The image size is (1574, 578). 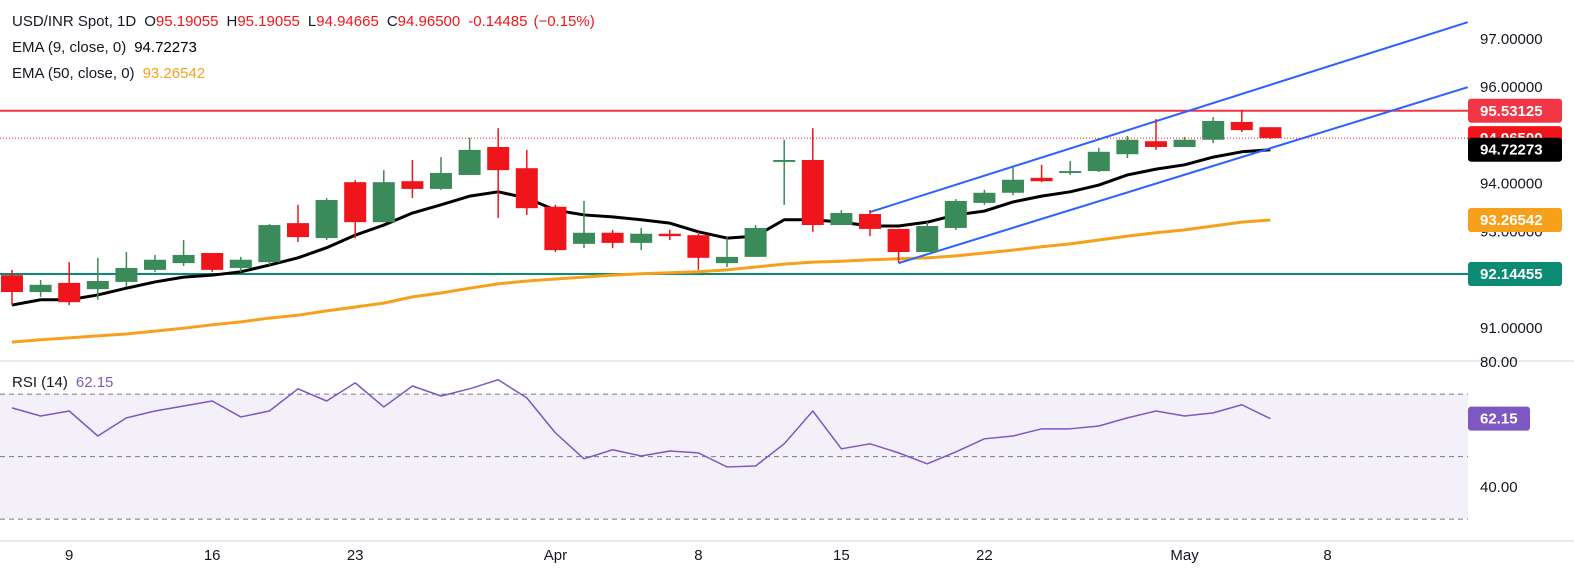 I want to click on ohlc-label: L, so click(x=312, y=21).